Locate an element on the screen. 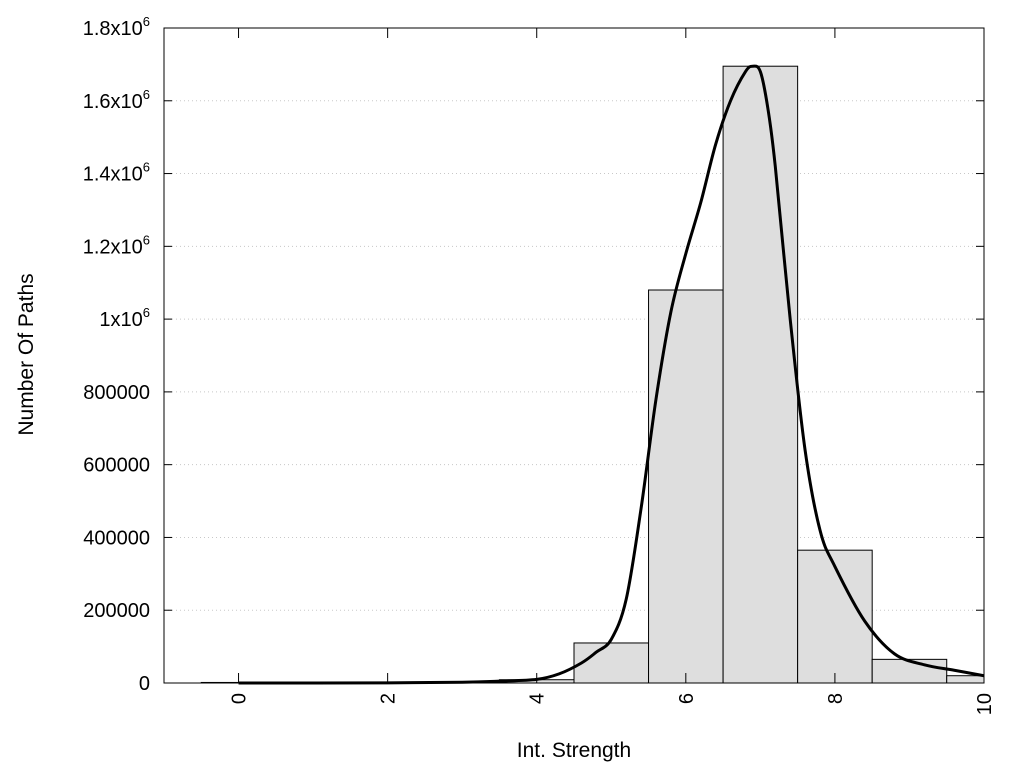  y-tick-label: 1.2x10⁶ is located at coordinates (116, 245).